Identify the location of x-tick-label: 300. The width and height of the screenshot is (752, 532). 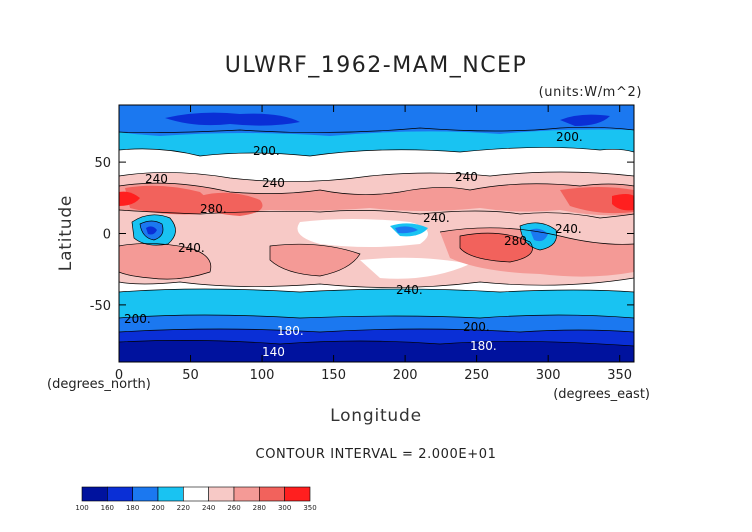
(548, 375).